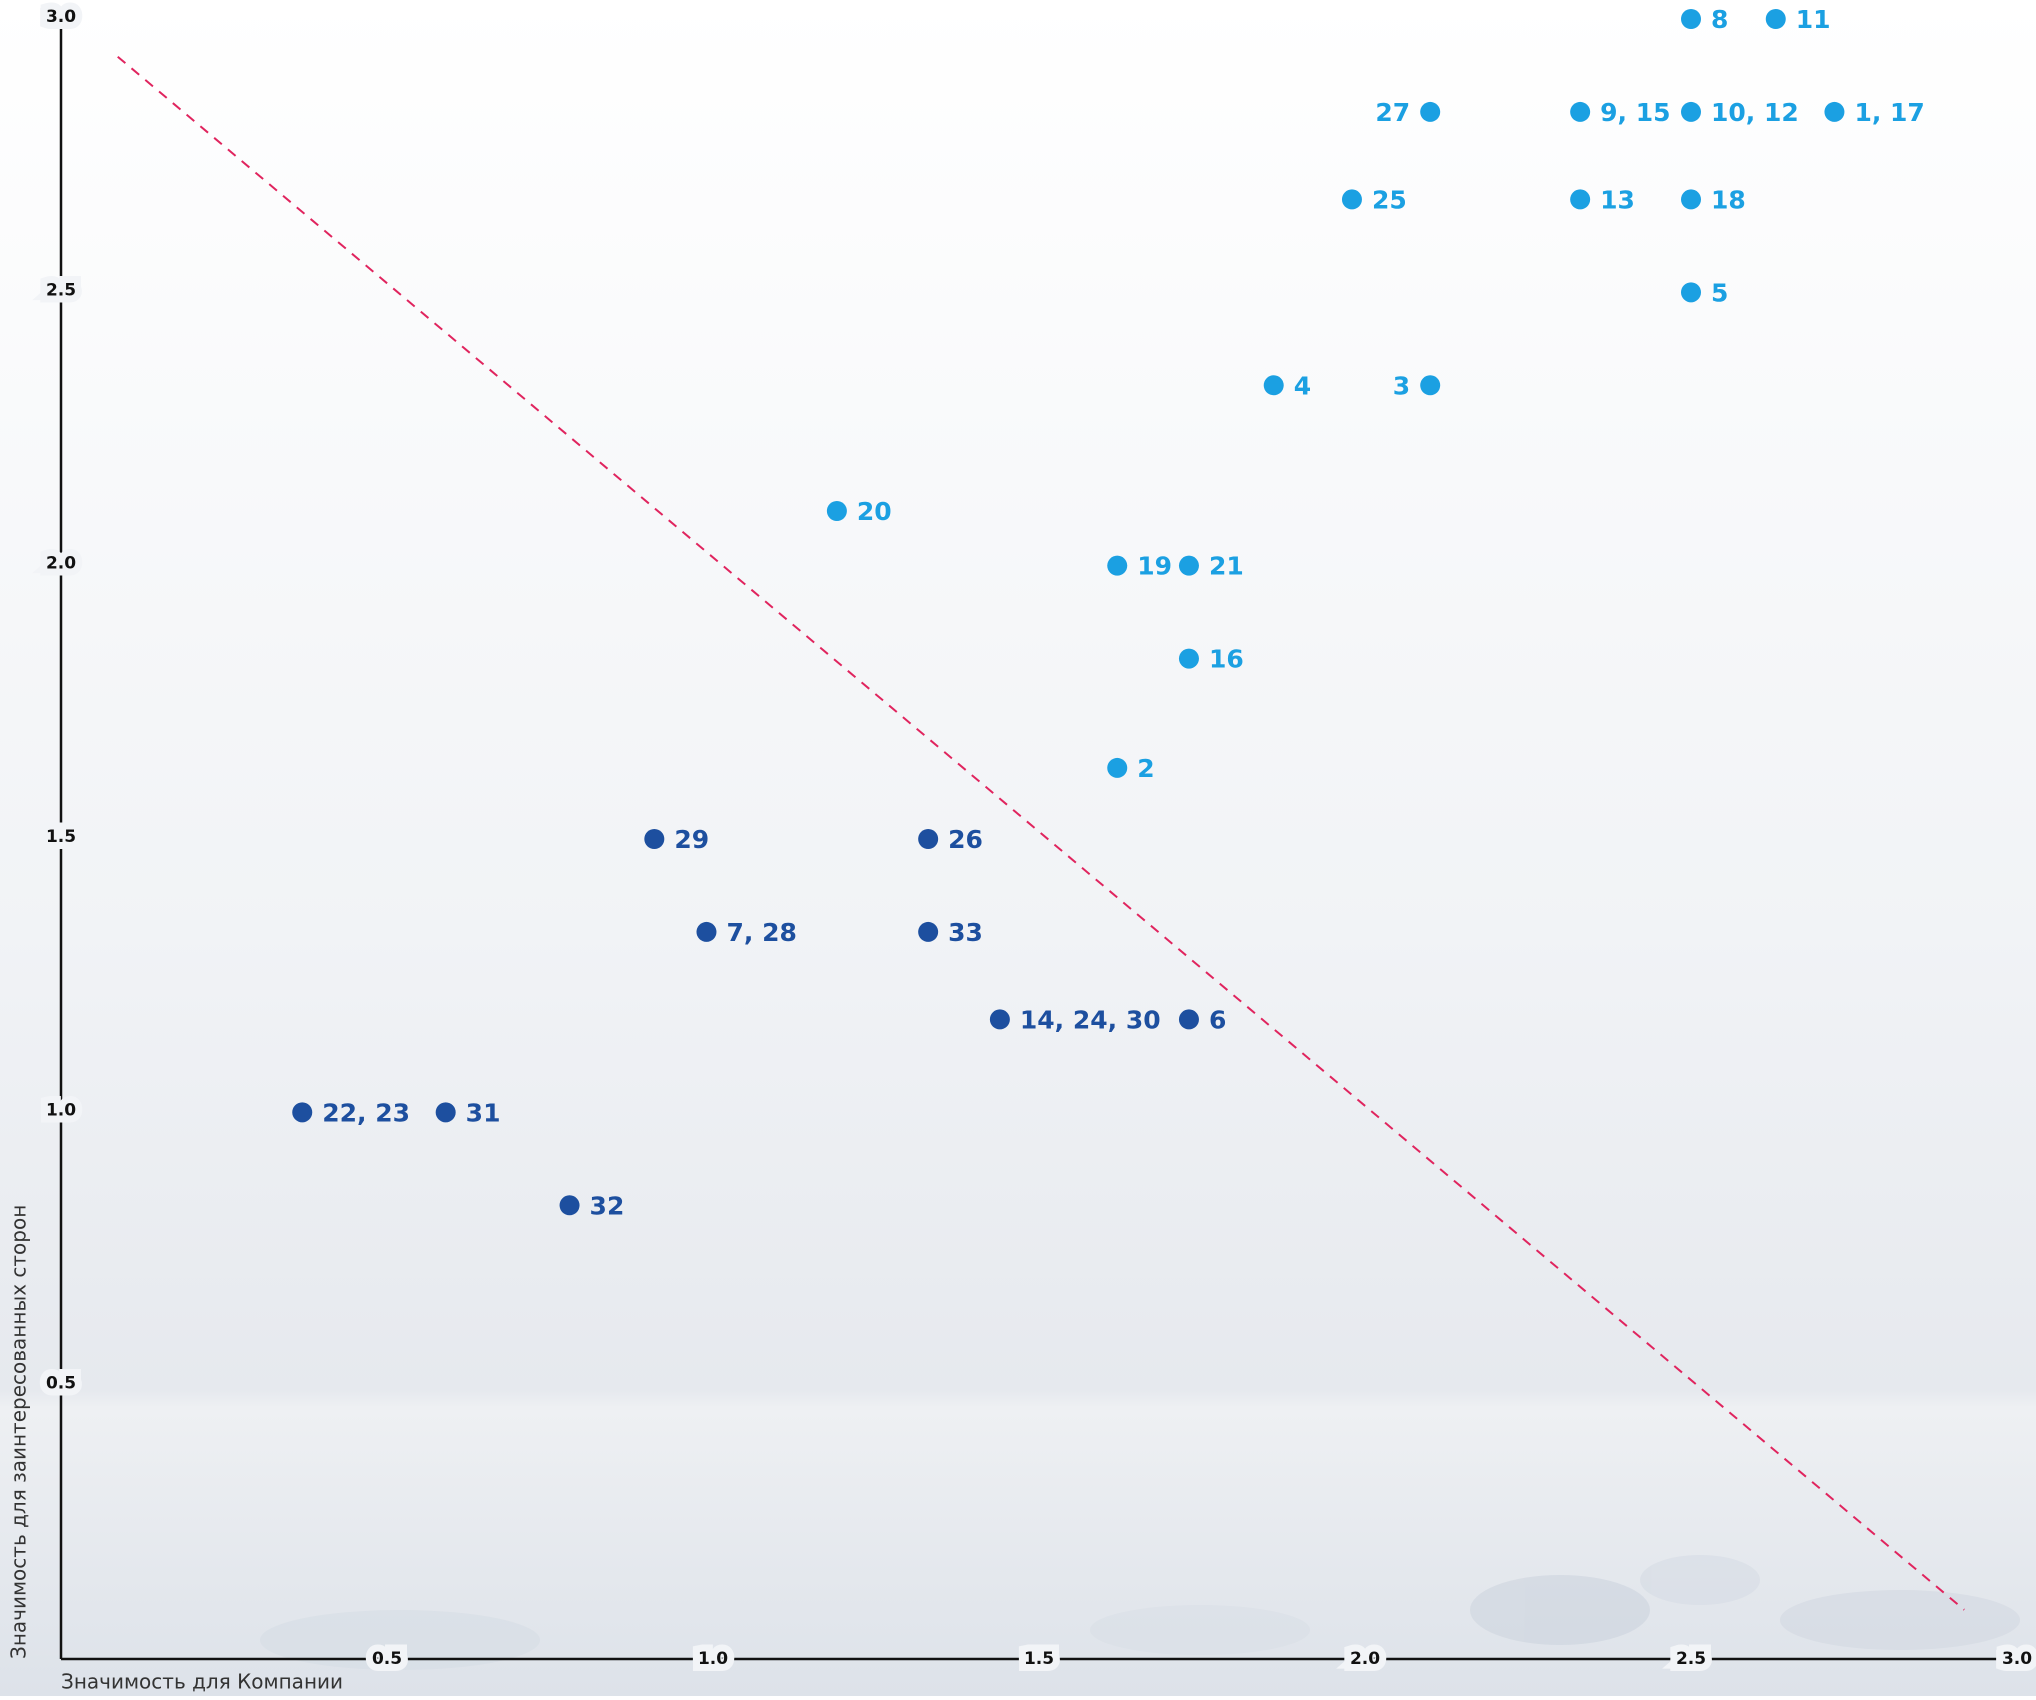 Image resolution: width=2036 pixels, height=1700 pixels. I want to click on y-tick-label: 2.5, so click(61, 290).